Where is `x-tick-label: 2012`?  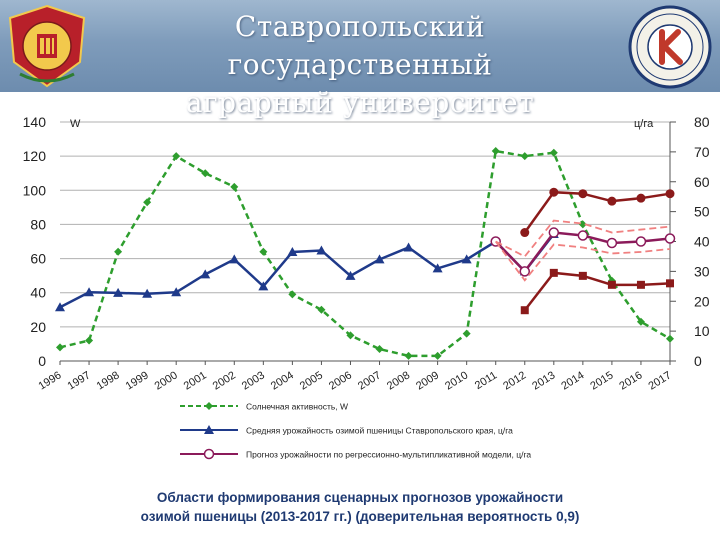
x-tick-label: 2012 is located at coordinates (514, 380).